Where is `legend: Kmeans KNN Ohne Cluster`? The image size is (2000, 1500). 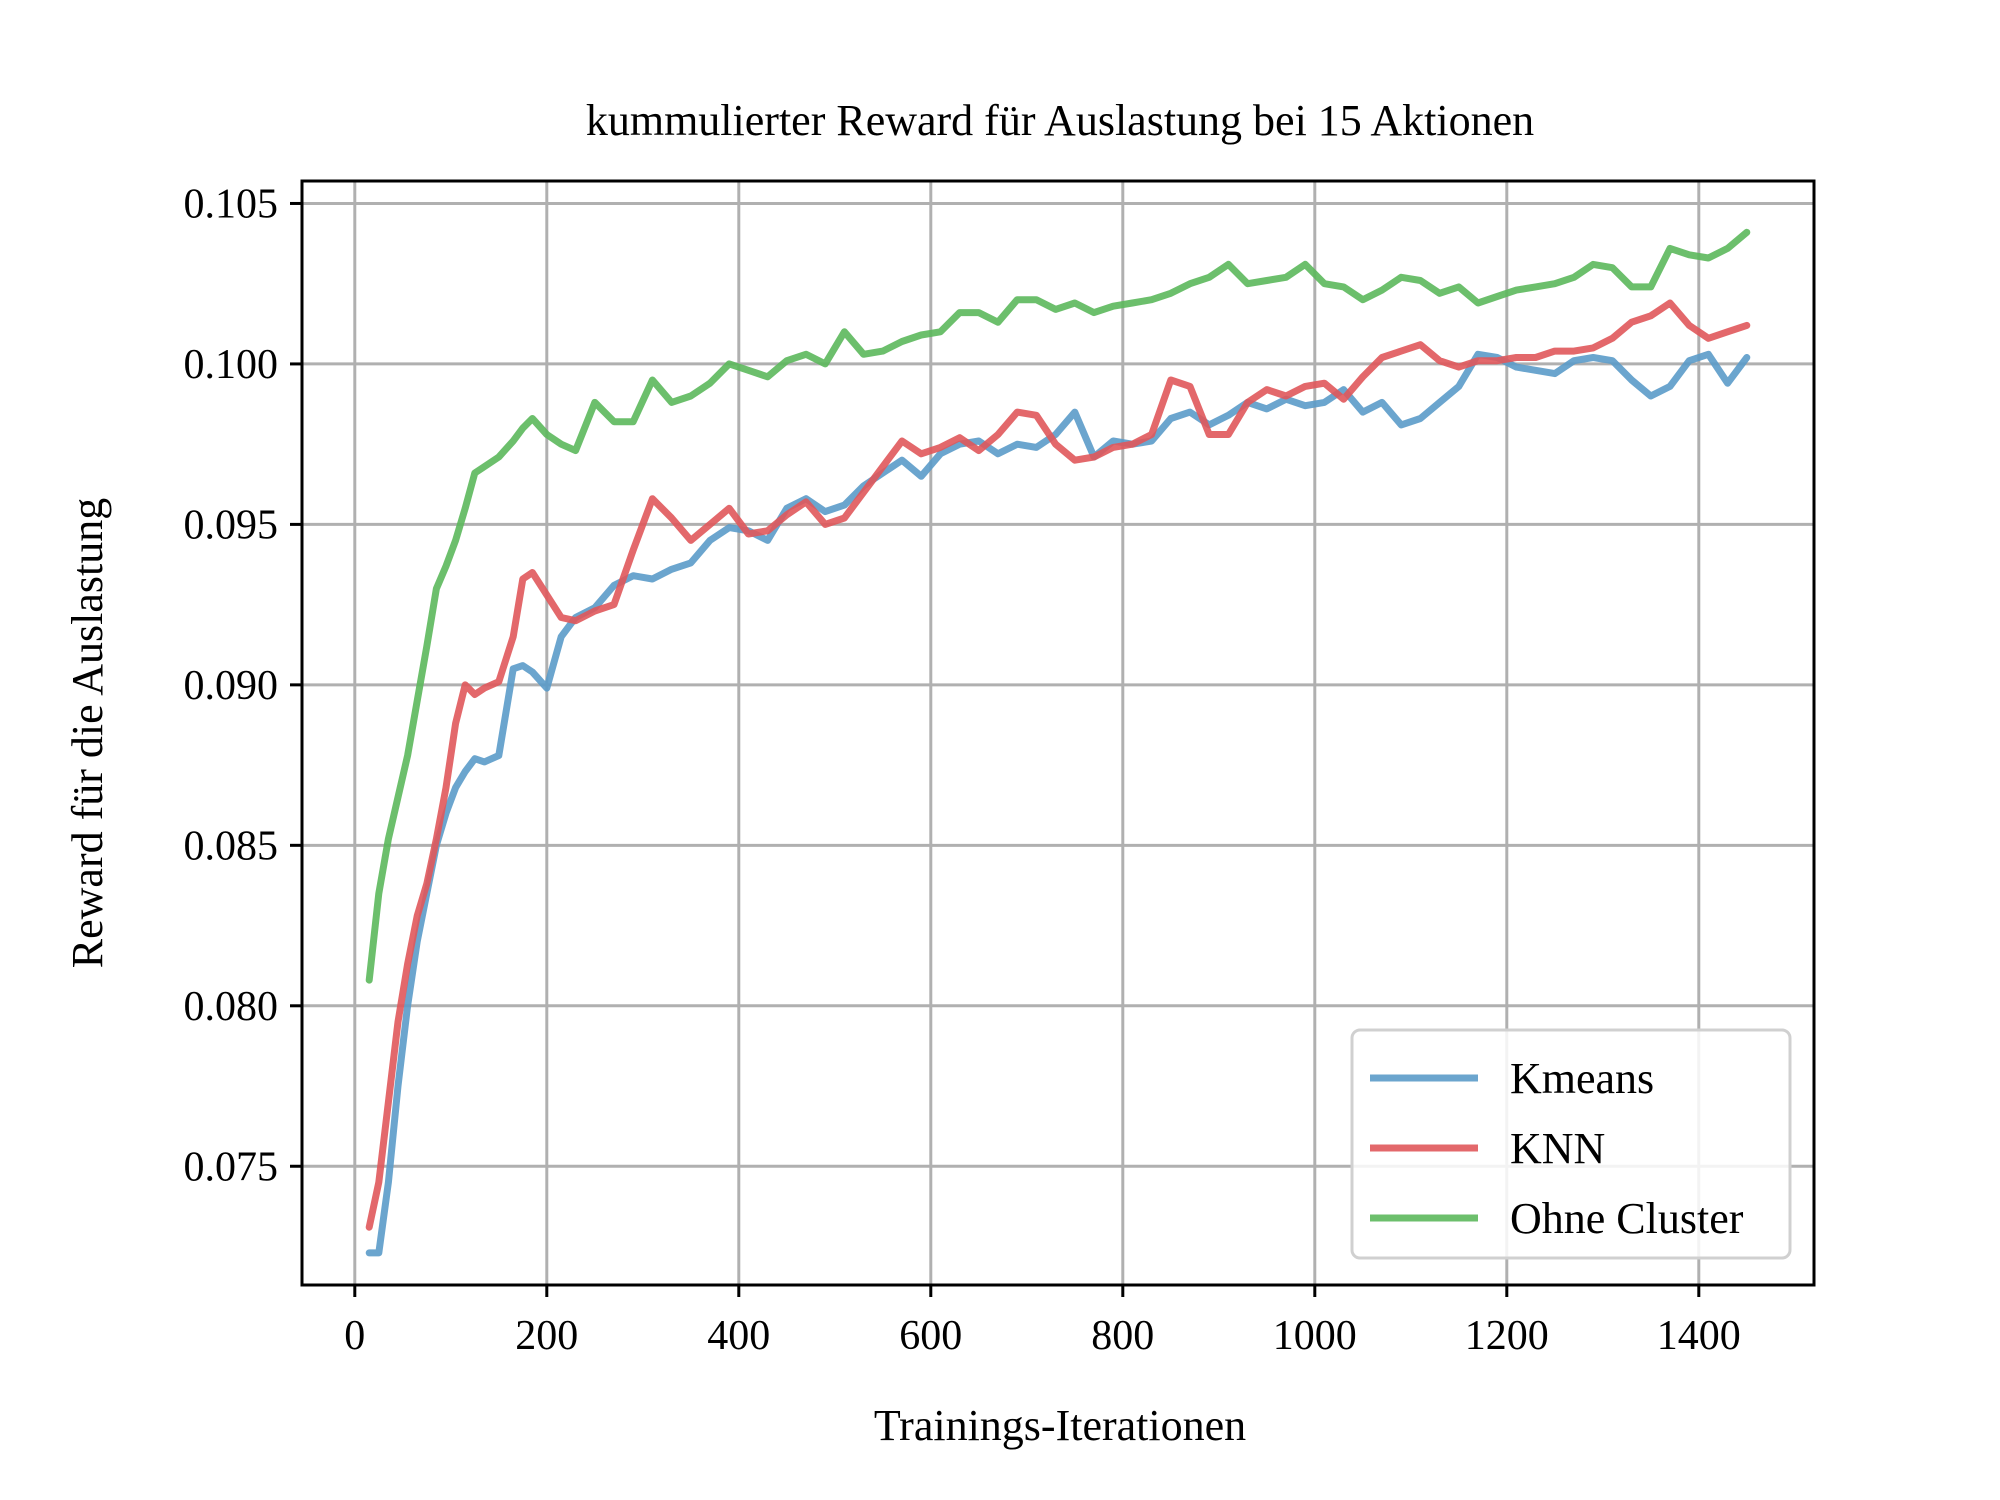
legend: Kmeans KNN Ohne Cluster is located at coordinates (1571, 1144).